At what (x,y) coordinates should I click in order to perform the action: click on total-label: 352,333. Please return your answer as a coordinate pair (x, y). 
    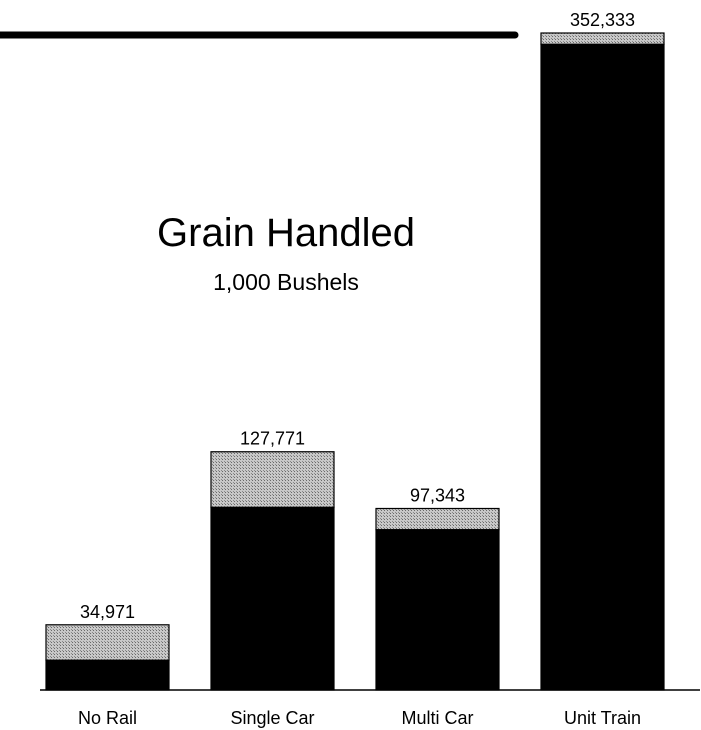
    Looking at the image, I should click on (602, 20).